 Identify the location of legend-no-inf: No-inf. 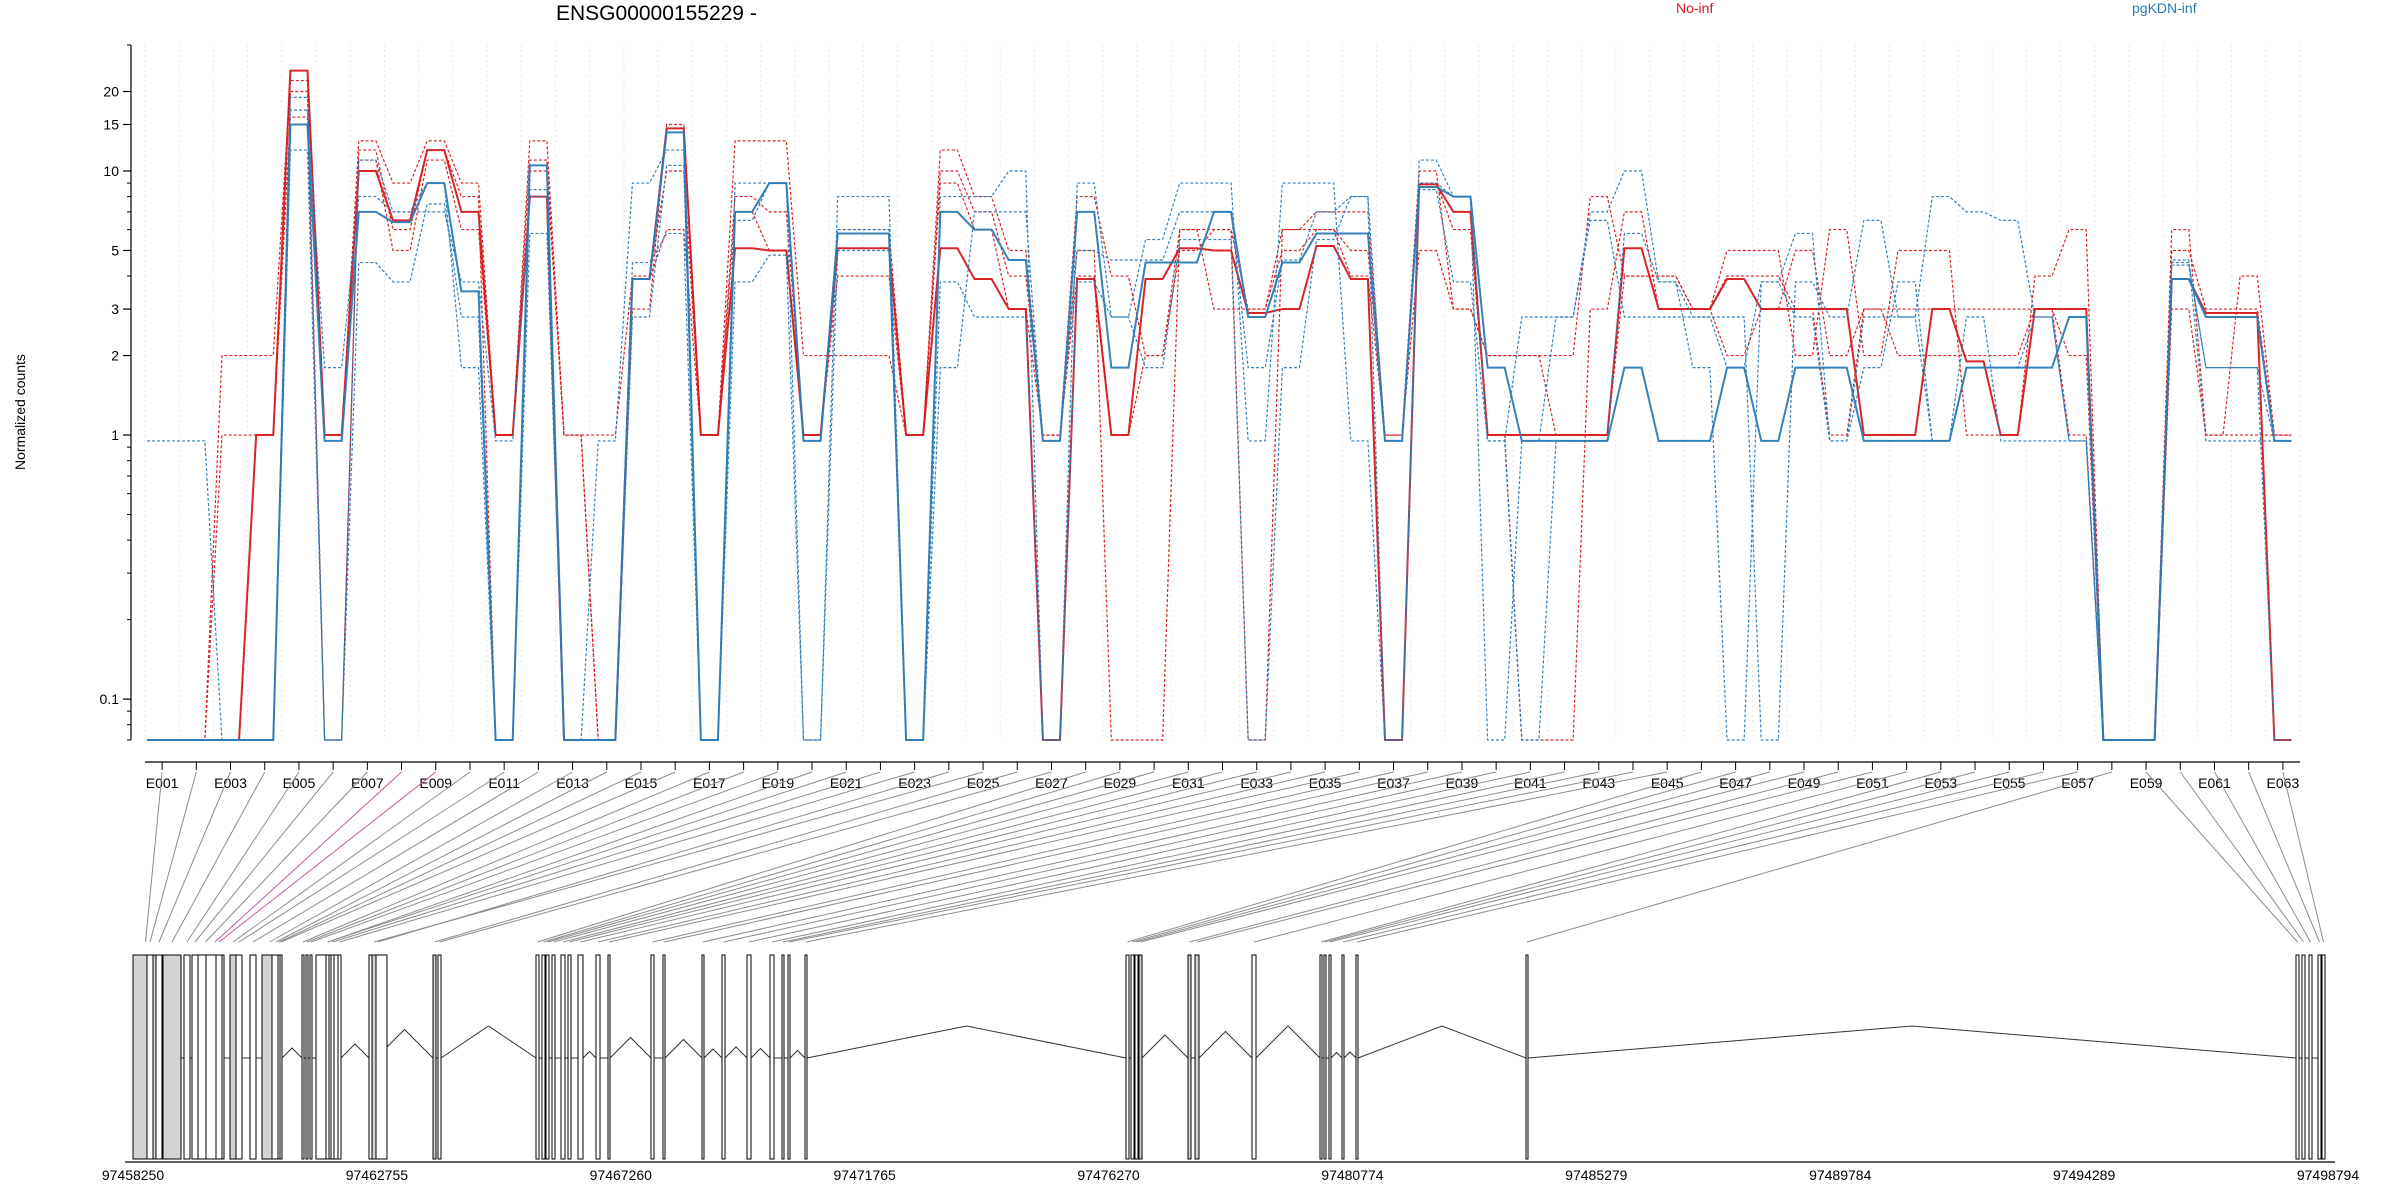
(1695, 8).